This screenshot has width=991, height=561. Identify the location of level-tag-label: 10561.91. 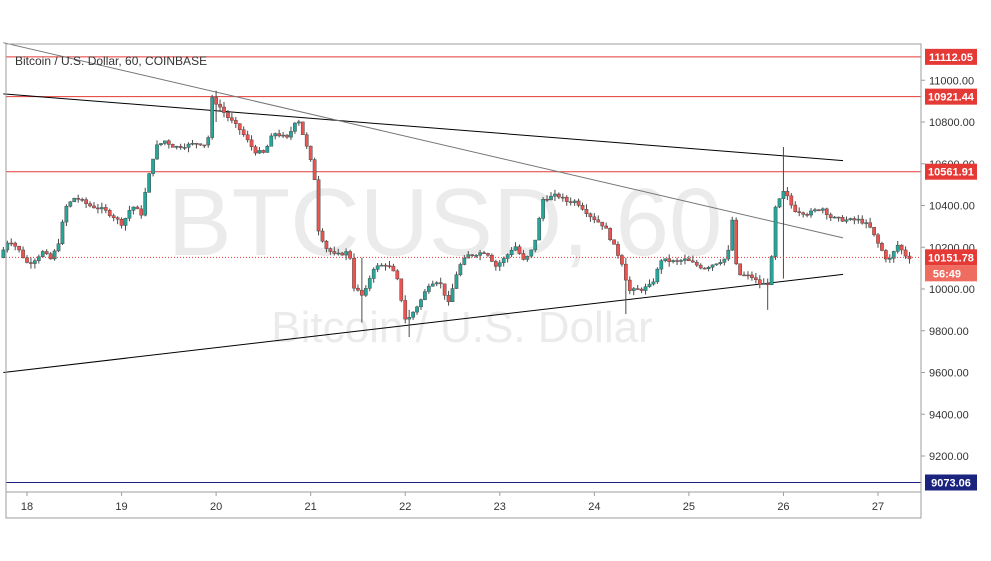
(951, 173).